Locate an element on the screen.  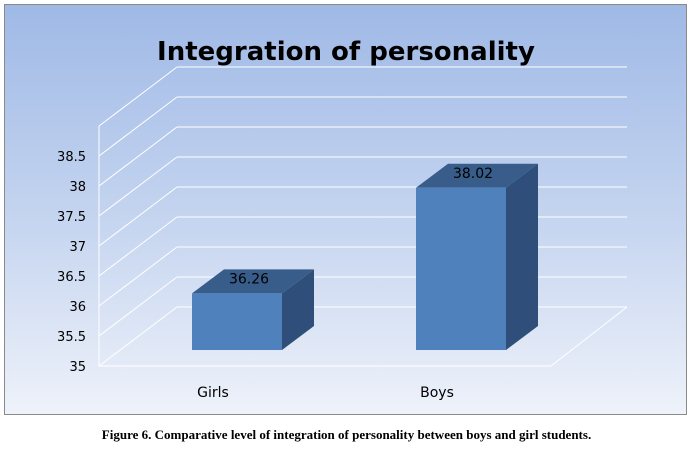
data-label: 38.02 is located at coordinates (473, 174).